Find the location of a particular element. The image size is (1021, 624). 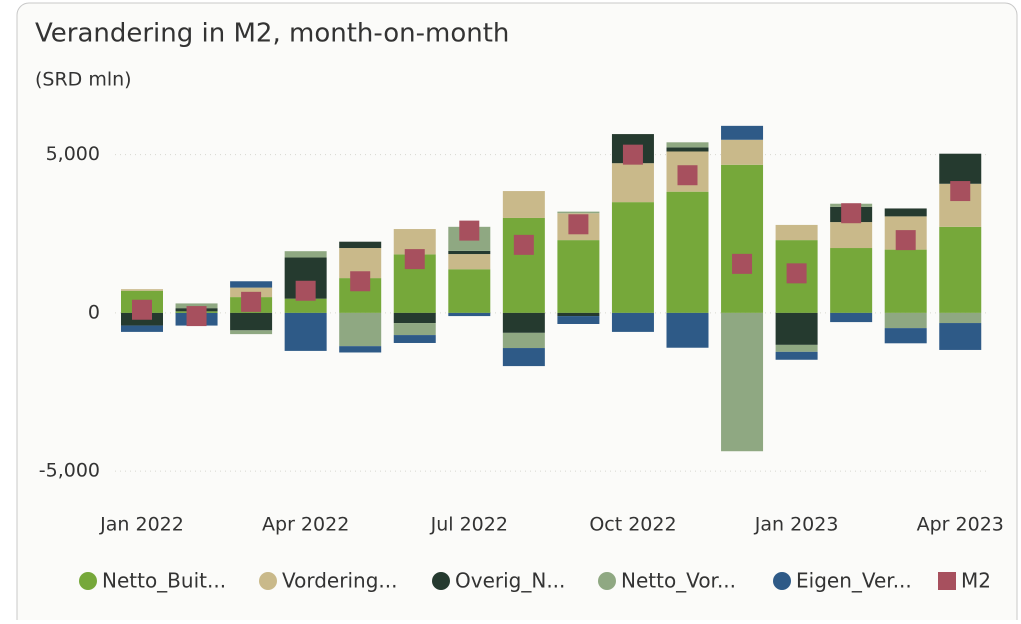

x-tick-label: Apr 2023 is located at coordinates (960, 525).